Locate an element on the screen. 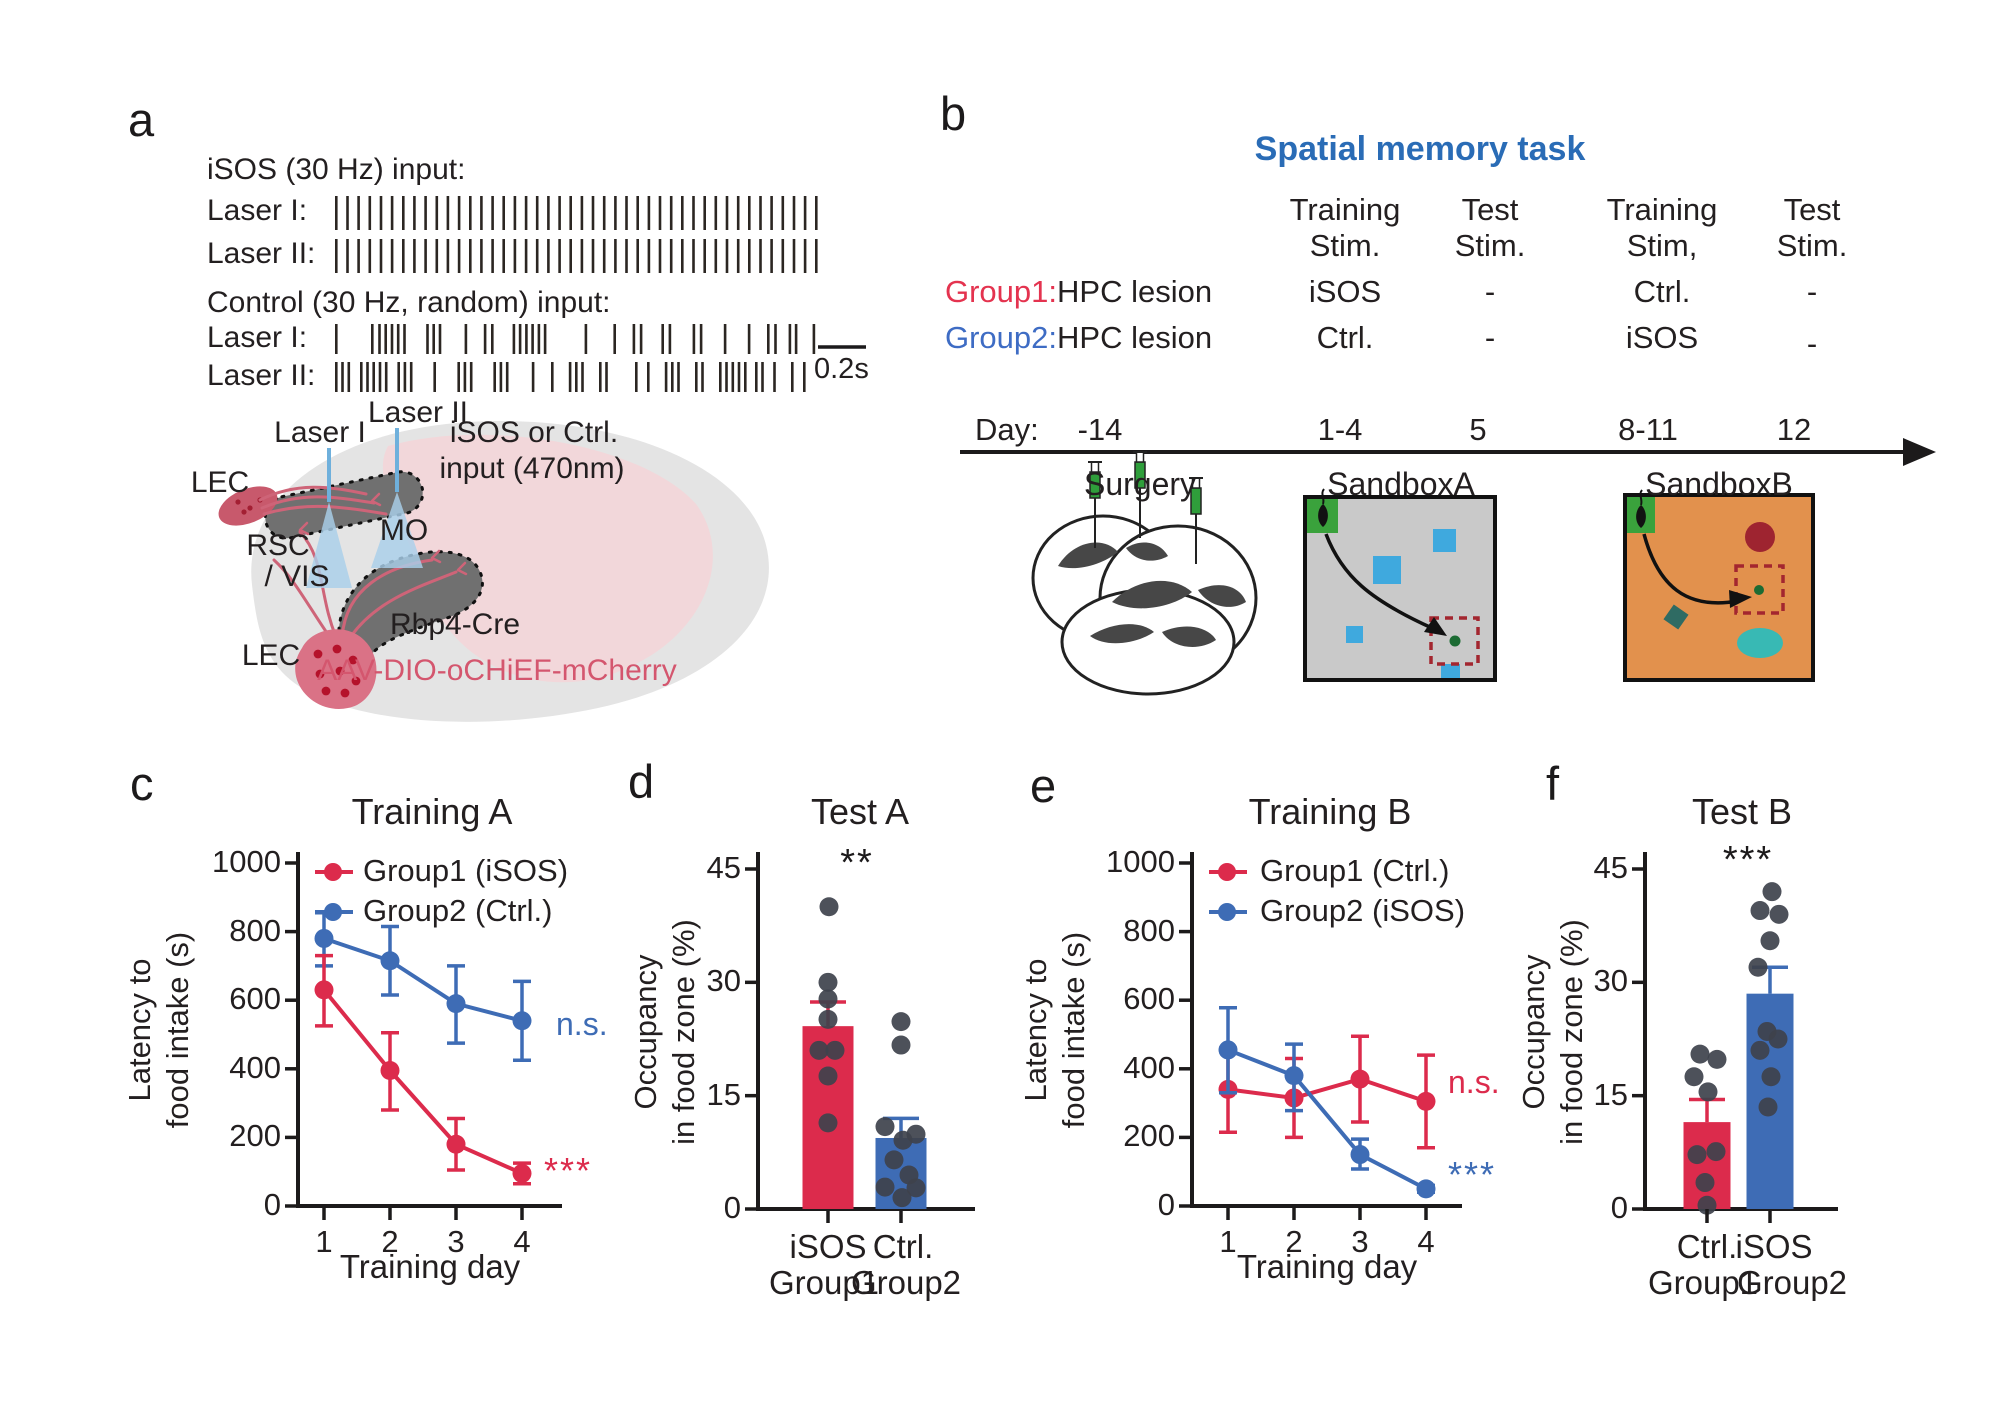 This screenshot has width=2012, height=1418. chart-e-y-tick-label: 800 is located at coordinates (1149, 930).